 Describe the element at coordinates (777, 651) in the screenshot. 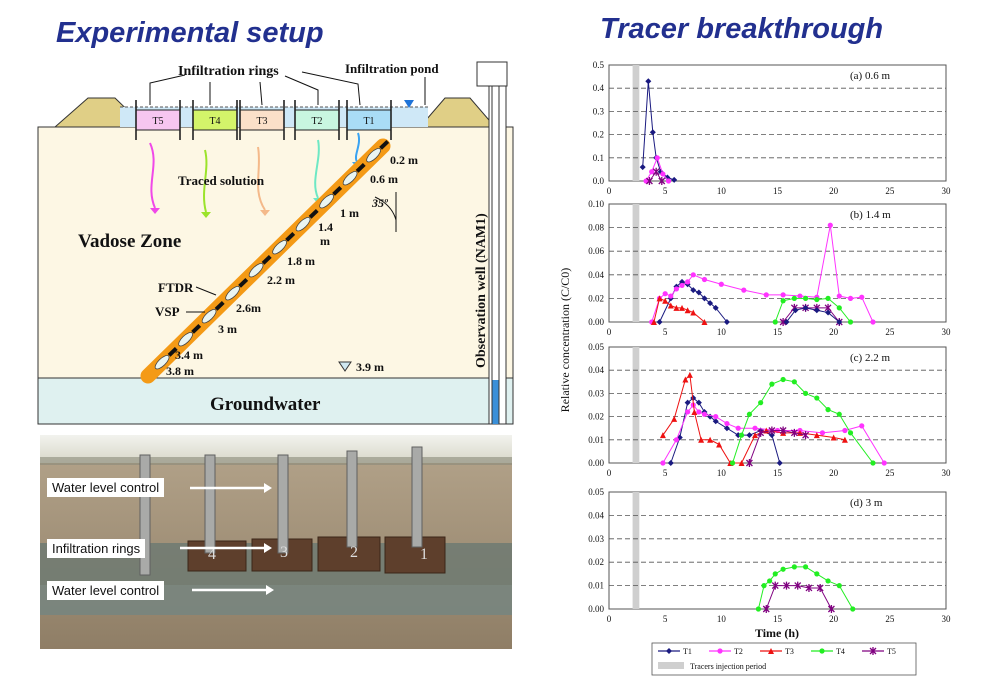

I see `legend-item-T3: T3` at that location.